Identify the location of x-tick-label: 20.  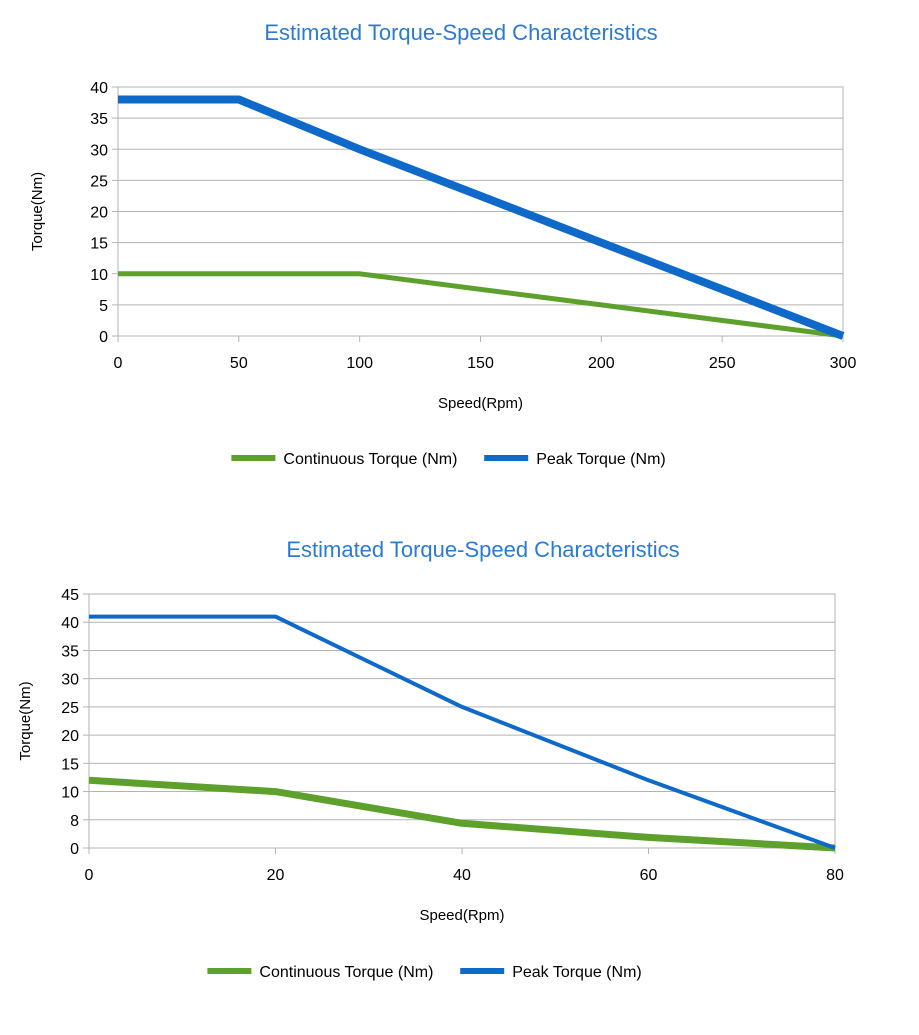
(276, 875).